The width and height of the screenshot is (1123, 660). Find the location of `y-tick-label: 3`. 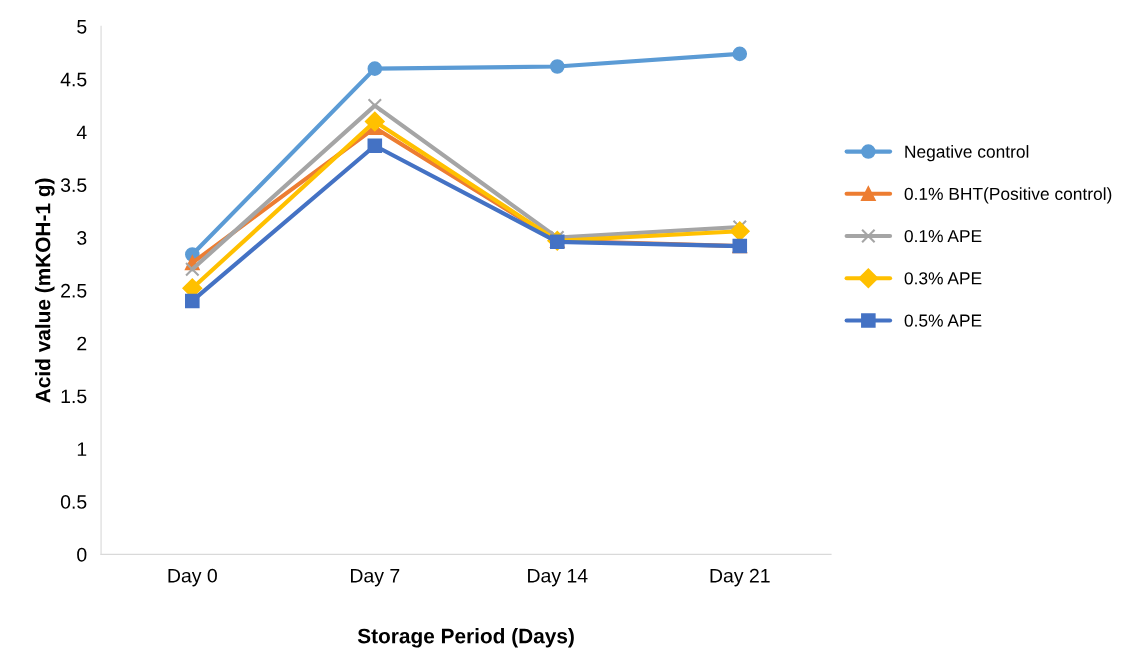

y-tick-label: 3 is located at coordinates (82, 238).